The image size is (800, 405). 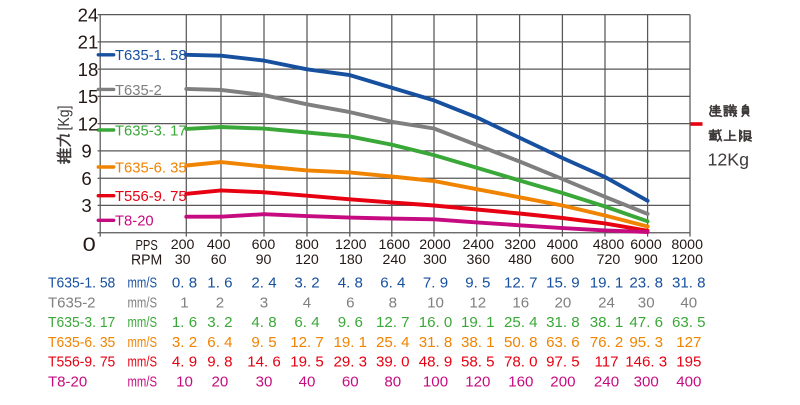 I want to click on svg-text: 2400, so click(x=479, y=245).